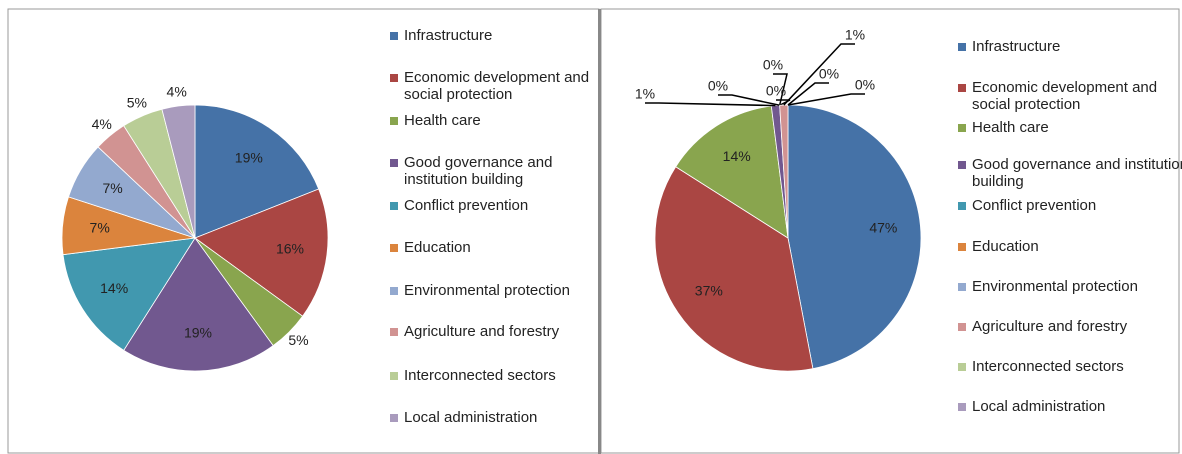  Describe the element at coordinates (709, 291) in the screenshot. I see `data-label: 37%` at that location.